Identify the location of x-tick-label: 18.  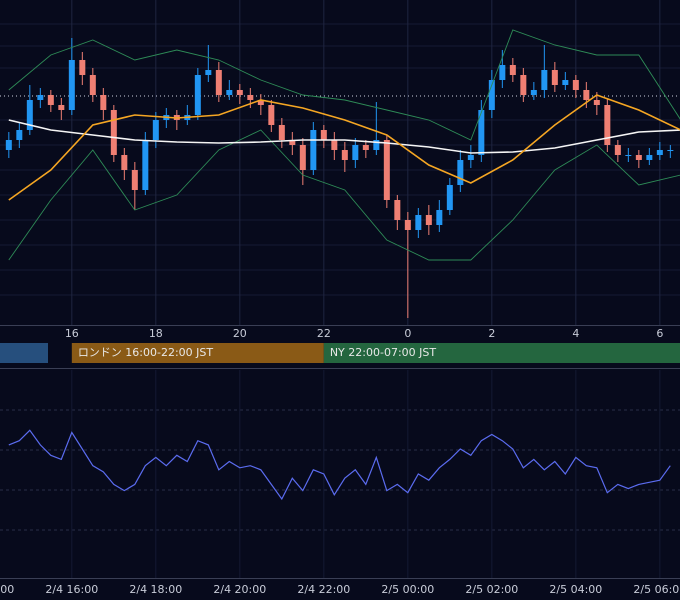
(156, 333).